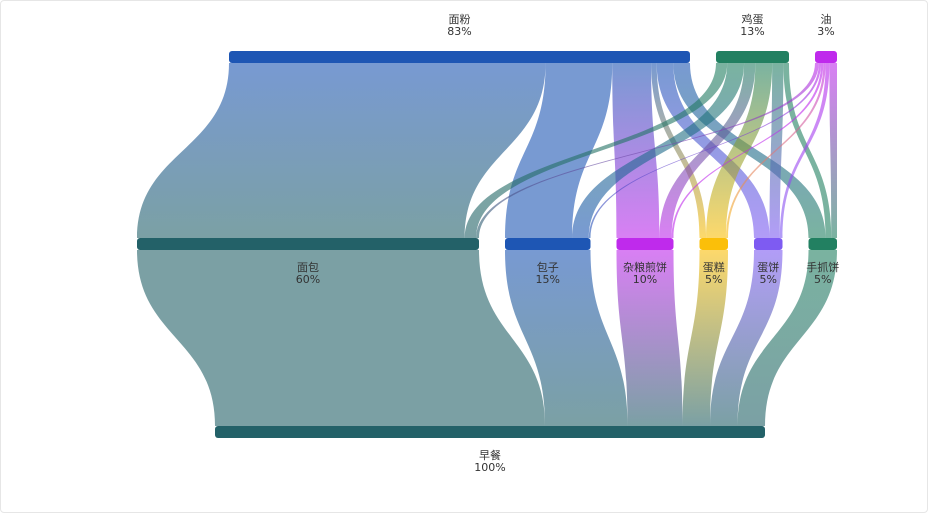 The width and height of the screenshot is (928, 514). I want to click on node-percent-bread: 60%, so click(308, 279).